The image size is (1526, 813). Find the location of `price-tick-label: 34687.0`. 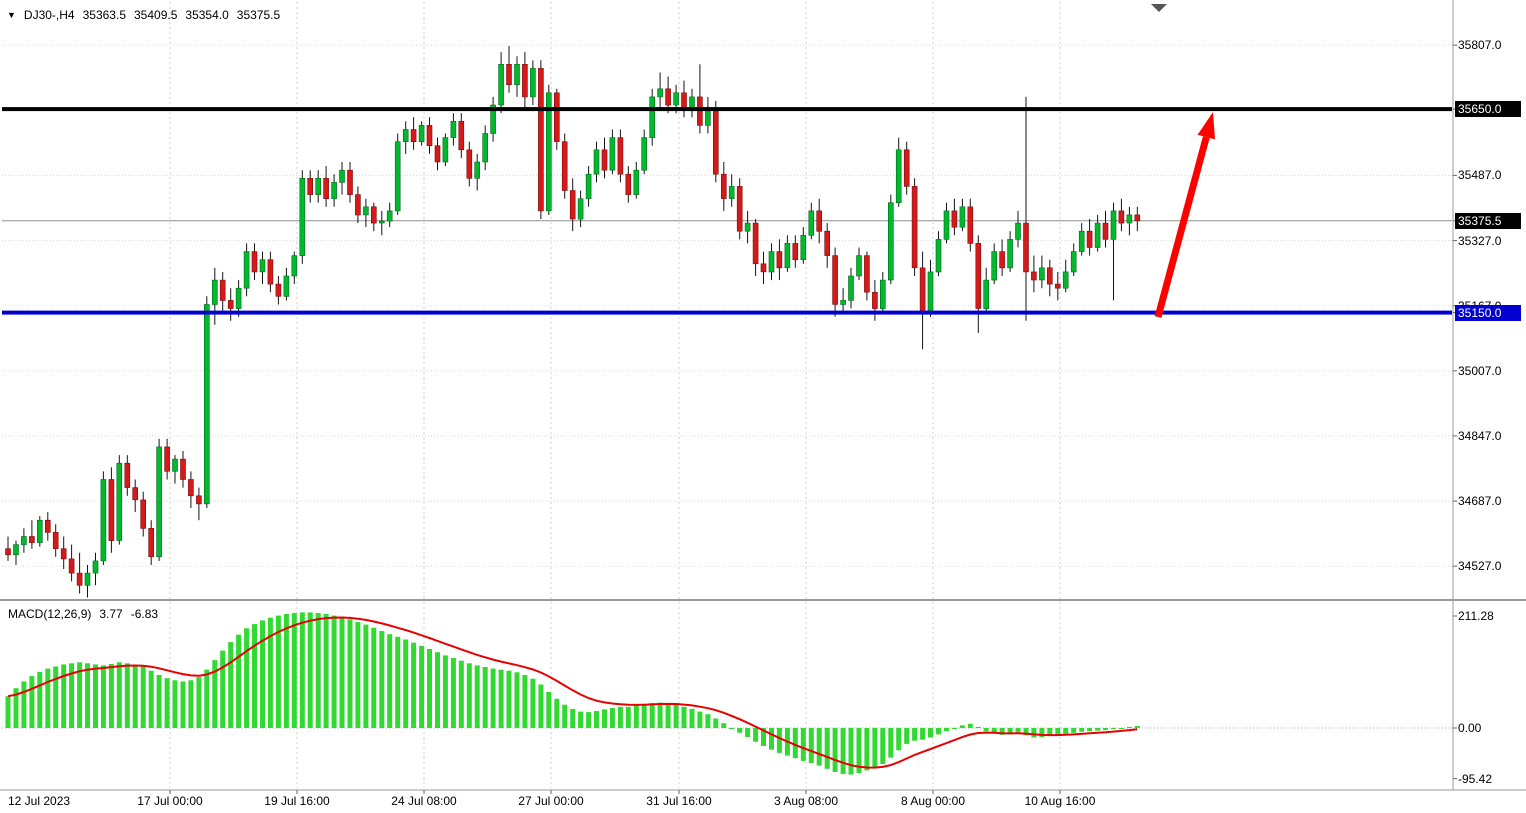

price-tick-label: 34687.0 is located at coordinates (1480, 501).